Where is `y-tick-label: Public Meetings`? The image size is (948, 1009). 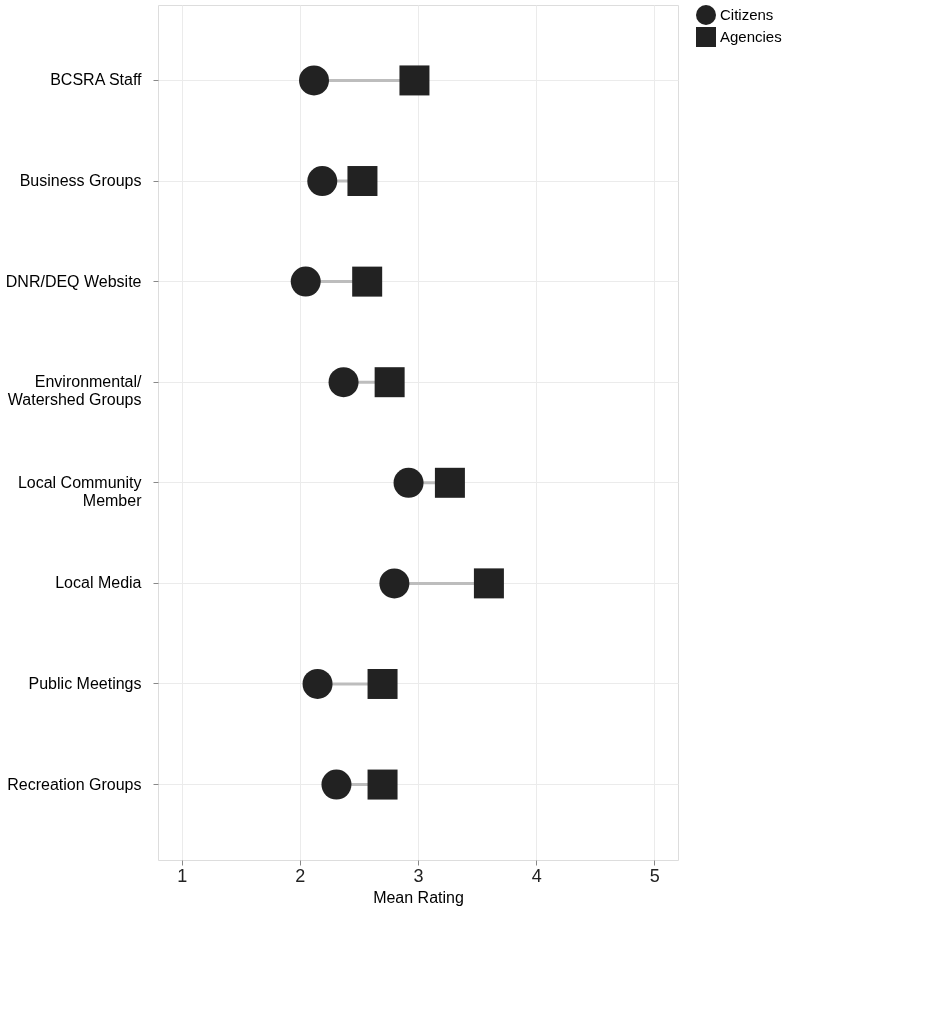
y-tick-label: Public Meetings is located at coordinates (85, 683).